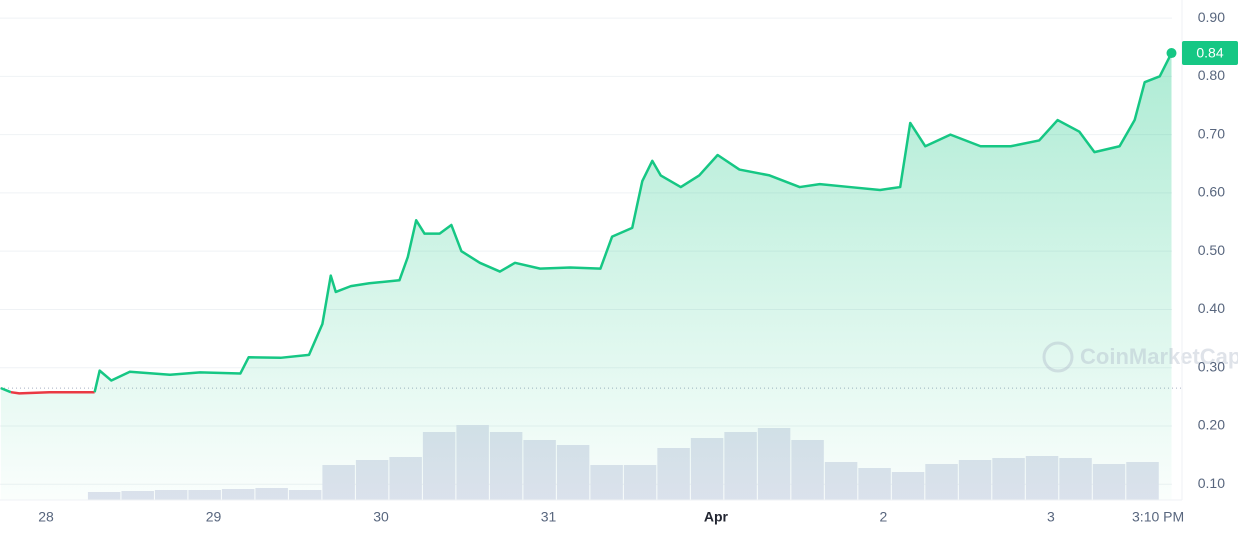  What do you see at coordinates (1051, 517) in the screenshot?
I see `x-tick-label: 3` at bounding box center [1051, 517].